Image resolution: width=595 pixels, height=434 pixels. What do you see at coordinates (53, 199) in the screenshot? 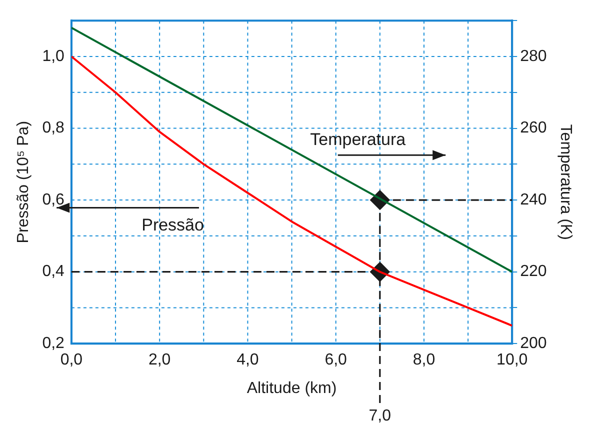
I see `y-tick-label: 0,6` at bounding box center [53, 199].